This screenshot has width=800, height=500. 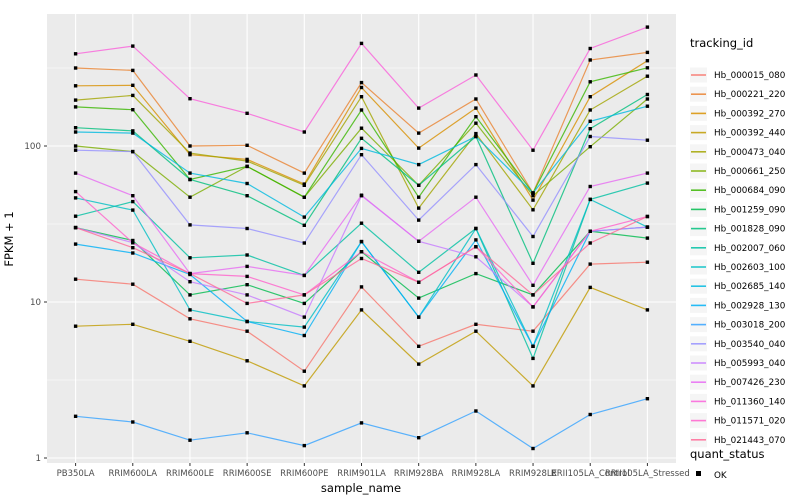 What do you see at coordinates (304, 474) in the screenshot?
I see `x-tick-label: RRIM600PE` at bounding box center [304, 474].